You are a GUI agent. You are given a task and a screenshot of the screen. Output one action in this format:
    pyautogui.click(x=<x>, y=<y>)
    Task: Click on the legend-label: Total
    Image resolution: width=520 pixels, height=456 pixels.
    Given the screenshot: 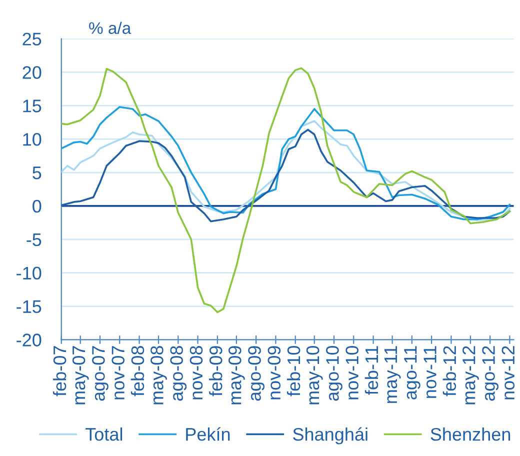 What is the action you would take?
    pyautogui.click(x=104, y=434)
    